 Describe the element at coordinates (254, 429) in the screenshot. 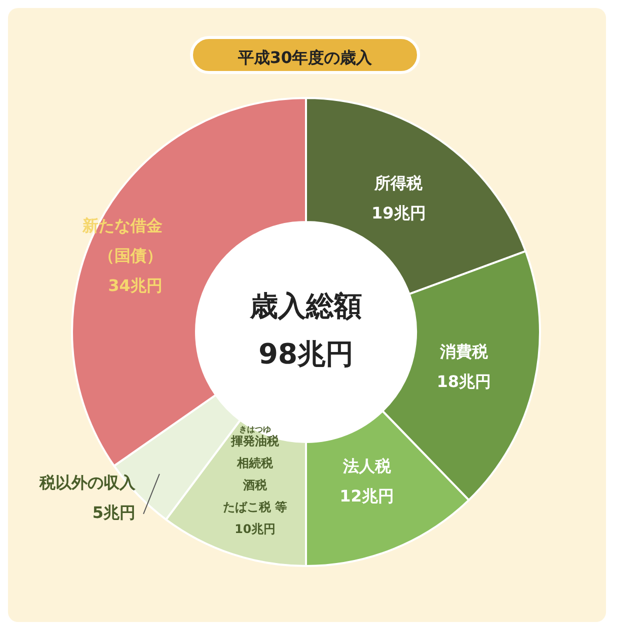

I see `text: きはつゆ` at that location.